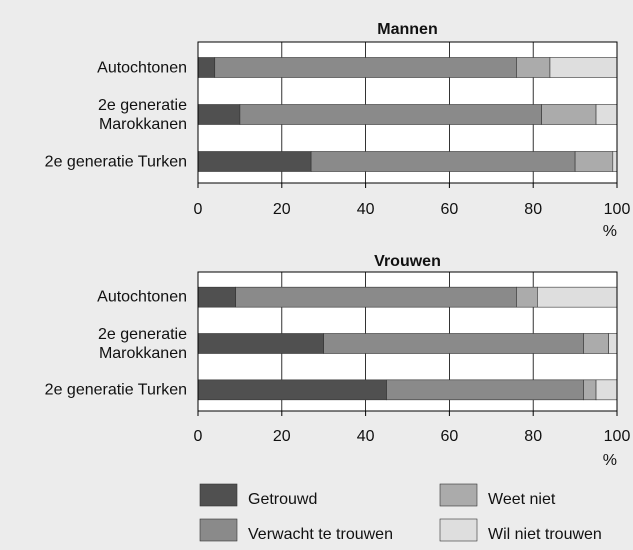 Image resolution: width=633 pixels, height=550 pixels. What do you see at coordinates (282, 499) in the screenshot?
I see `legend-label: Getrouwd` at bounding box center [282, 499].